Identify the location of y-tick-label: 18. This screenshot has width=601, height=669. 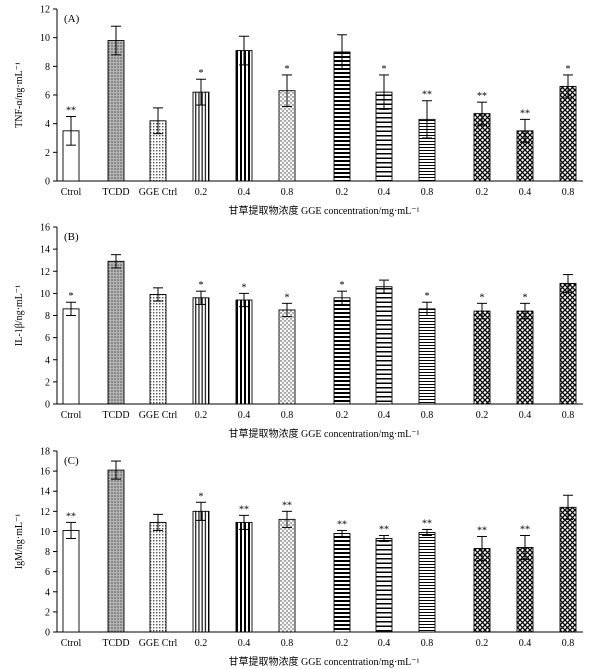
(45, 452).